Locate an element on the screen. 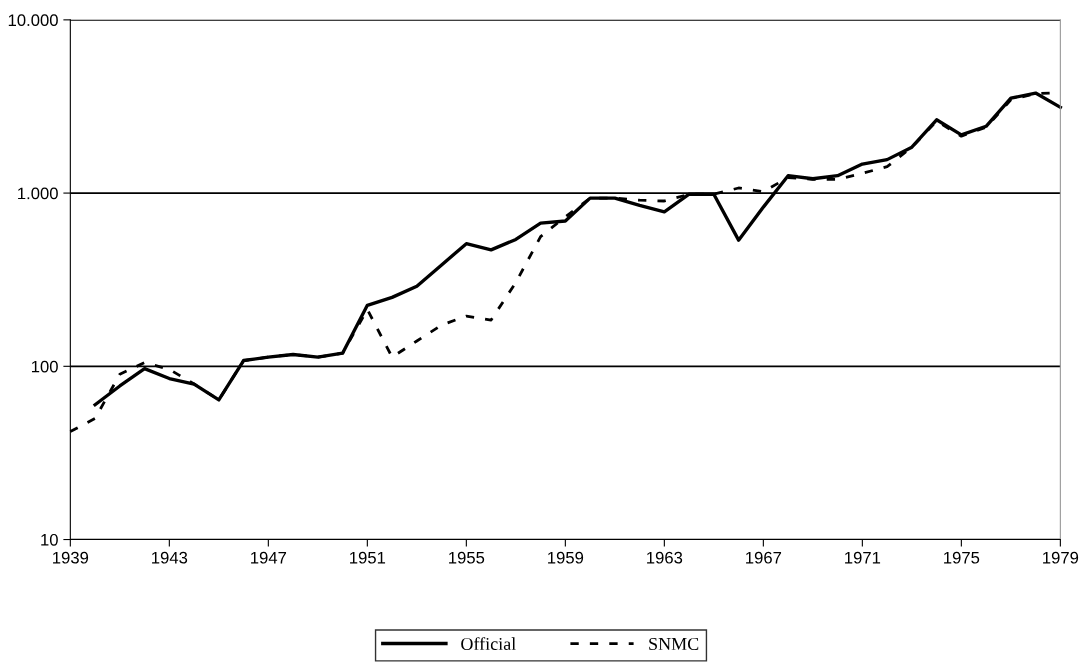  x-tick-label: 1971 is located at coordinates (863, 557).